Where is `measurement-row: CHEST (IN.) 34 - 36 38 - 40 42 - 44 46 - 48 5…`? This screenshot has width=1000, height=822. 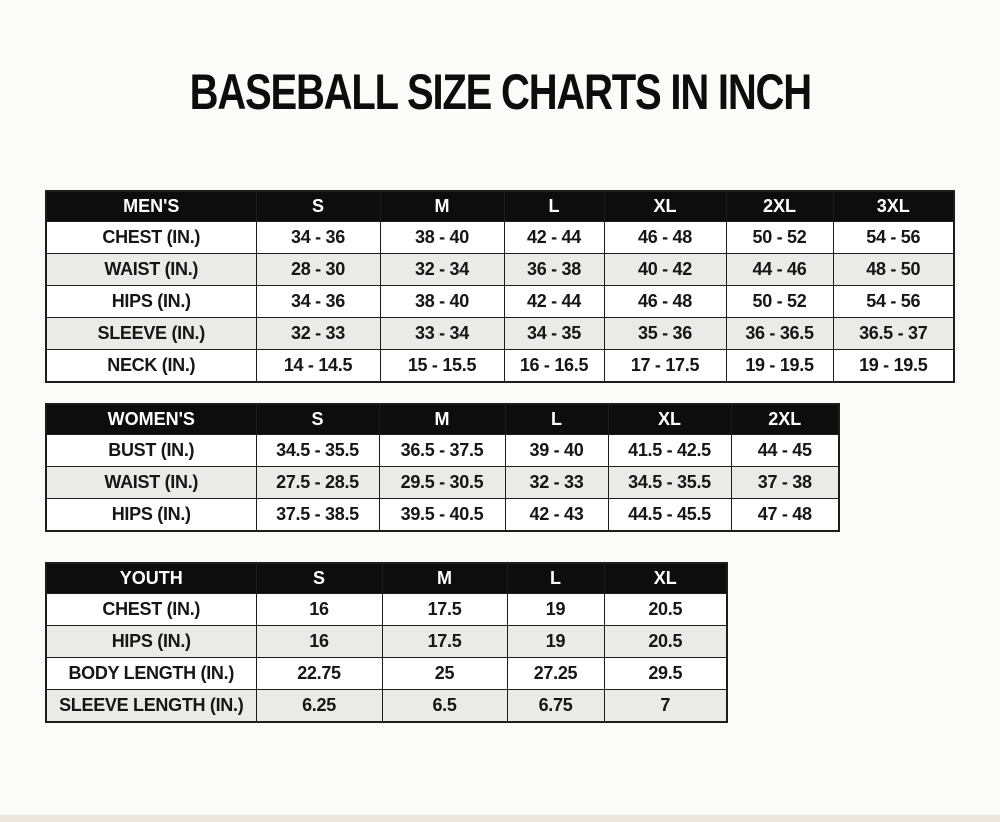
measurement-row: CHEST (IN.) 34 - 36 38 - 40 42 - 44 46 - 48 5… is located at coordinates (500, 237).